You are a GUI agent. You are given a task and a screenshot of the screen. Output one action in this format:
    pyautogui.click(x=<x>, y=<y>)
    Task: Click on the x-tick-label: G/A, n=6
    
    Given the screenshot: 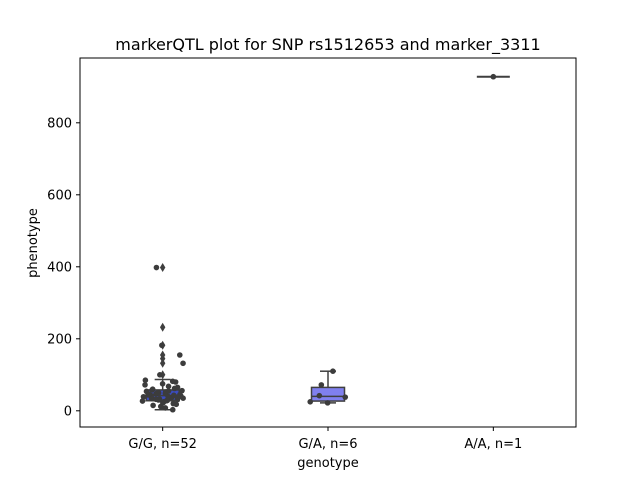 What is the action you would take?
    pyautogui.click(x=327, y=444)
    